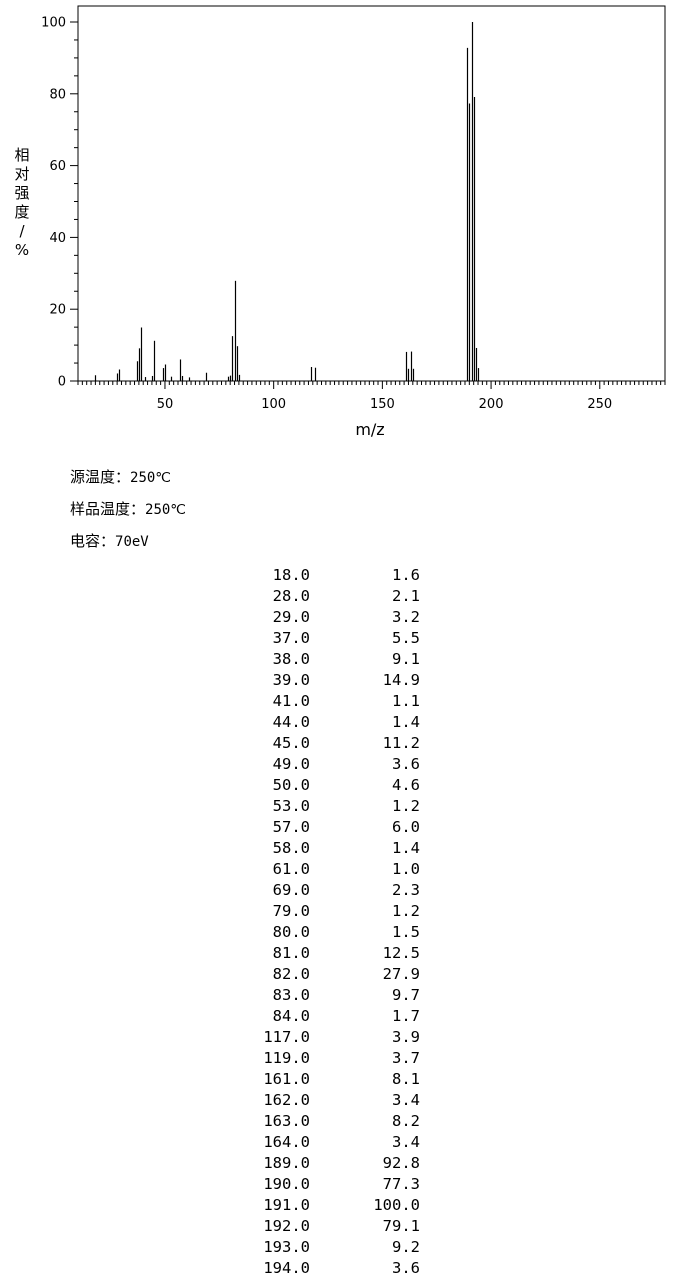 The image size is (680, 1280). I want to click on abundance-cell: 100.0, so click(396, 1205).